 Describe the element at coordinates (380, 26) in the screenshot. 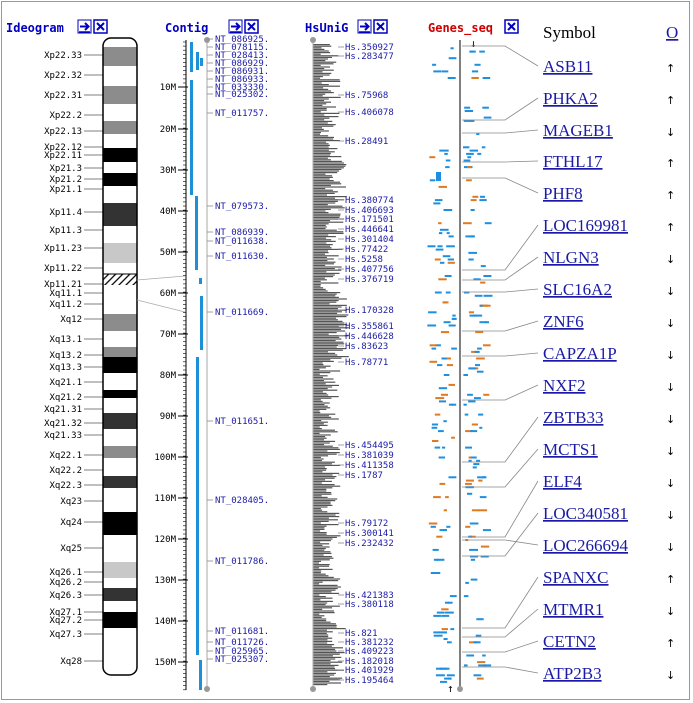

I see `hsunig-close-icon` at that location.